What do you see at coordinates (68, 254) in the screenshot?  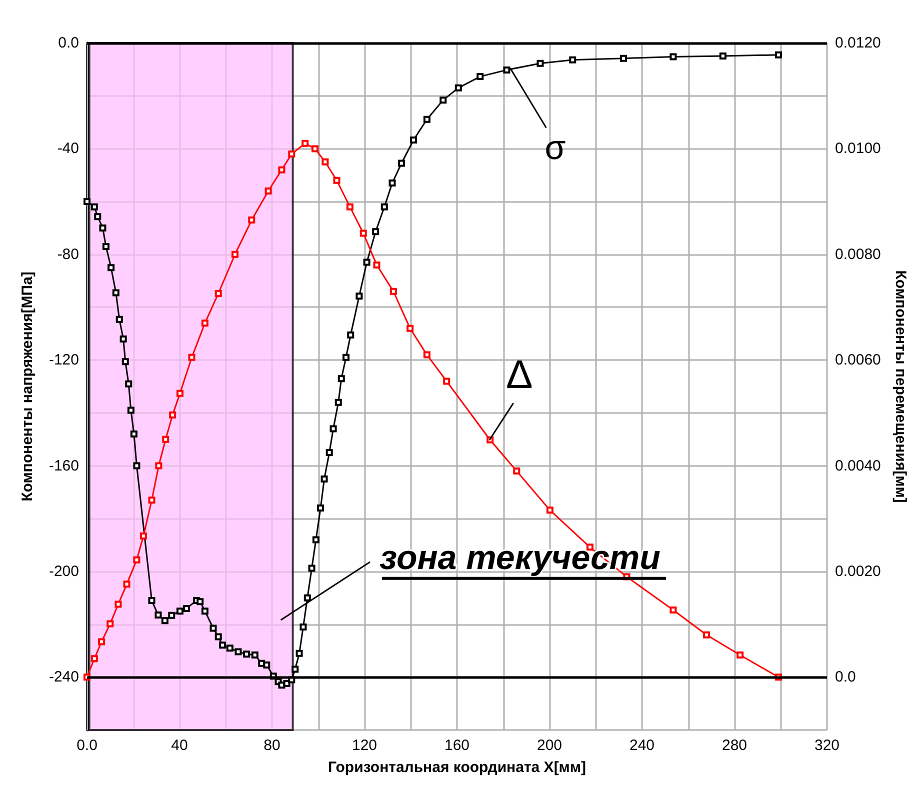 I see `y-tick-label: -80` at bounding box center [68, 254].